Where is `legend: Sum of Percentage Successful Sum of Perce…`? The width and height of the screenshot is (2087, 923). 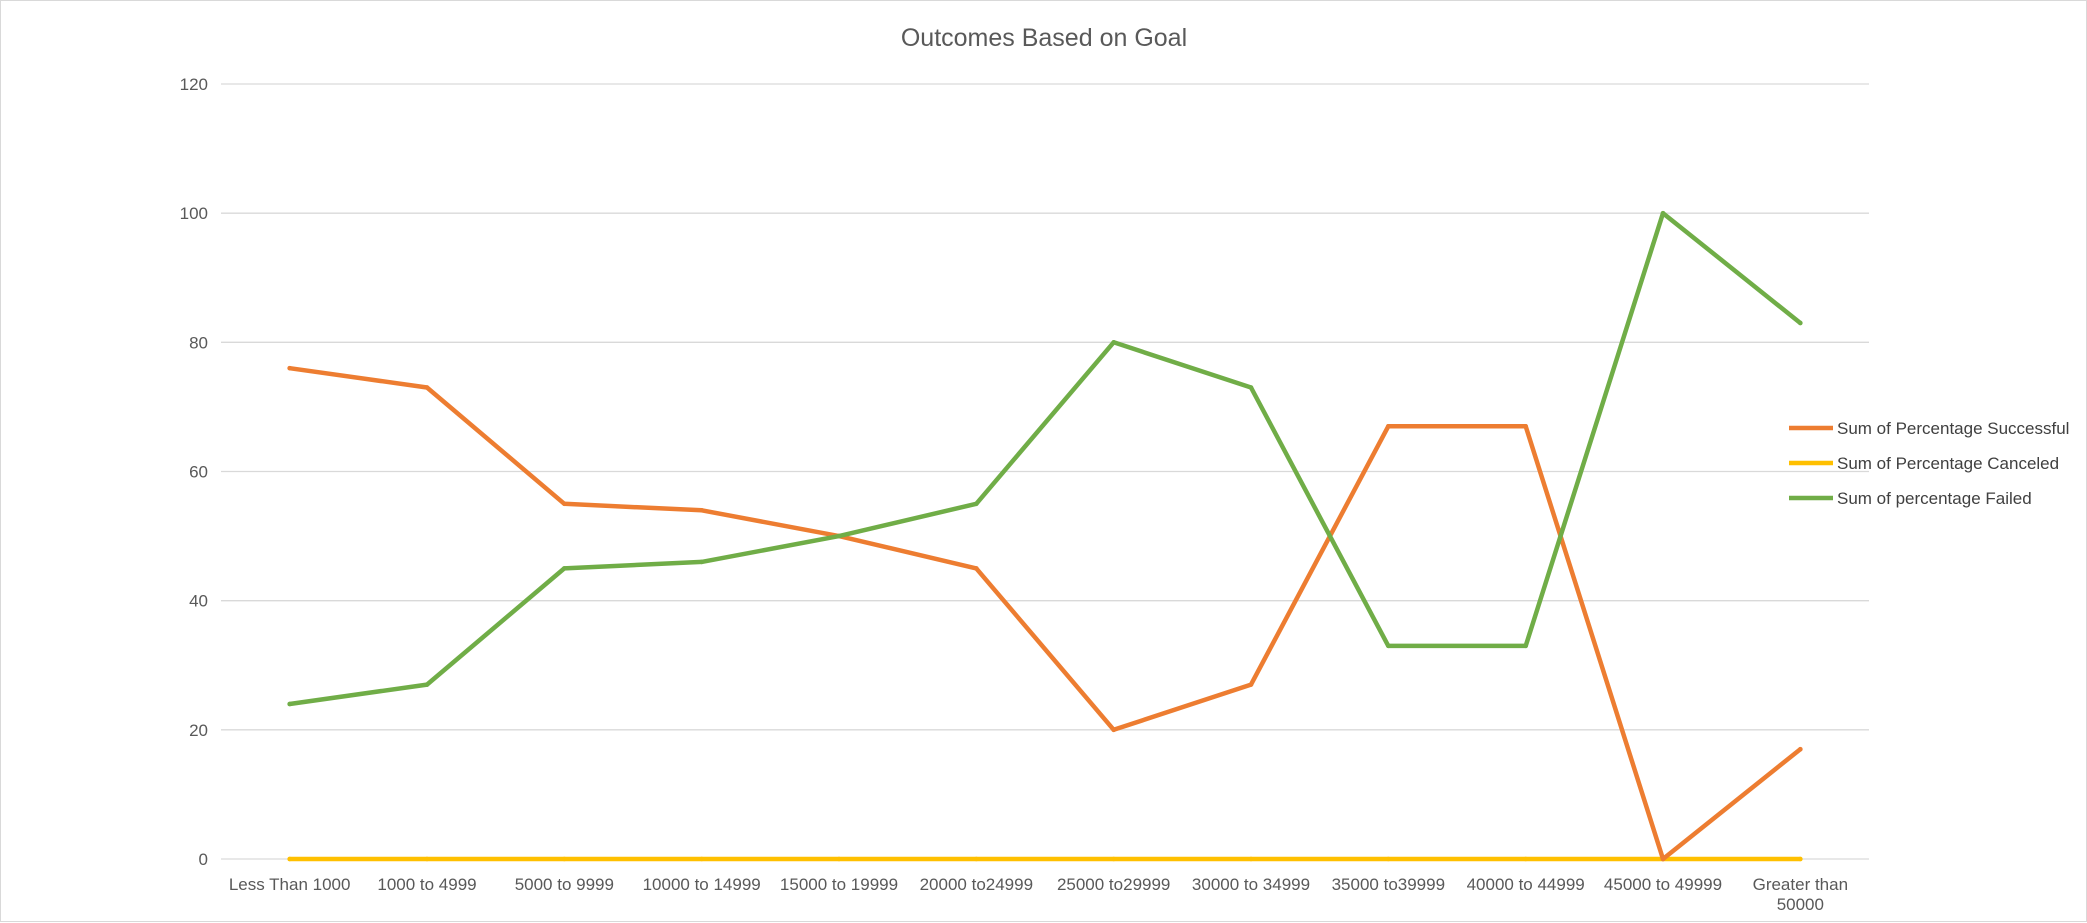 legend: Sum of Percentage Successful Sum of Perce… is located at coordinates (1929, 463).